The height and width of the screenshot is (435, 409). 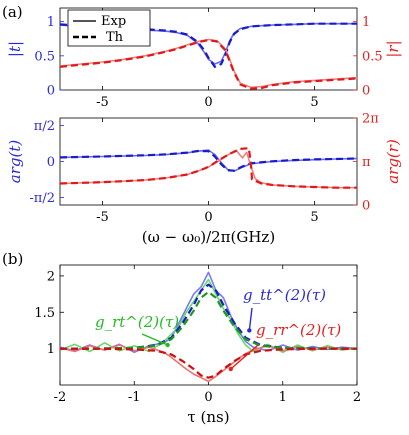 What do you see at coordinates (284, 295) in the screenshot?
I see `annotation-0: g_tt^(2)(τ)` at bounding box center [284, 295].